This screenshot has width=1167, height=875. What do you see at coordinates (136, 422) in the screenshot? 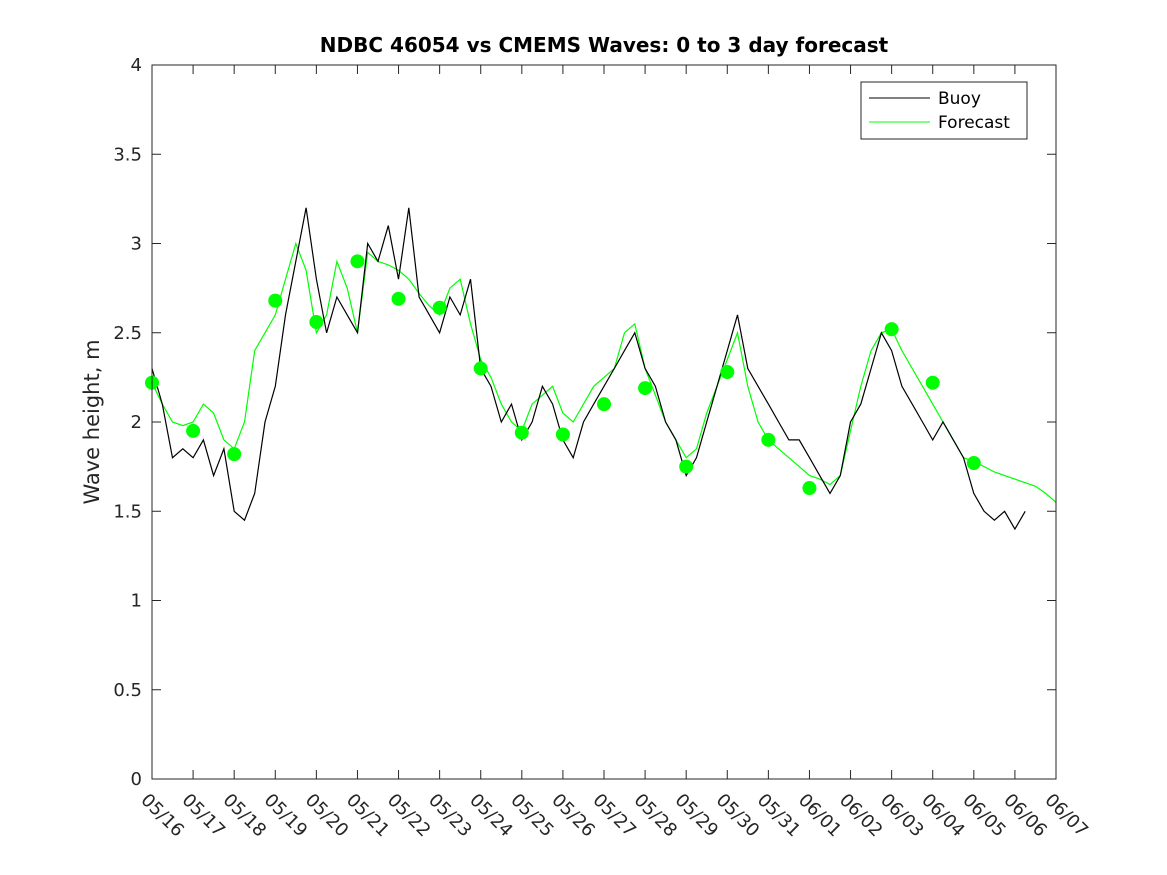
I see `y-tick-label: 2` at bounding box center [136, 422].